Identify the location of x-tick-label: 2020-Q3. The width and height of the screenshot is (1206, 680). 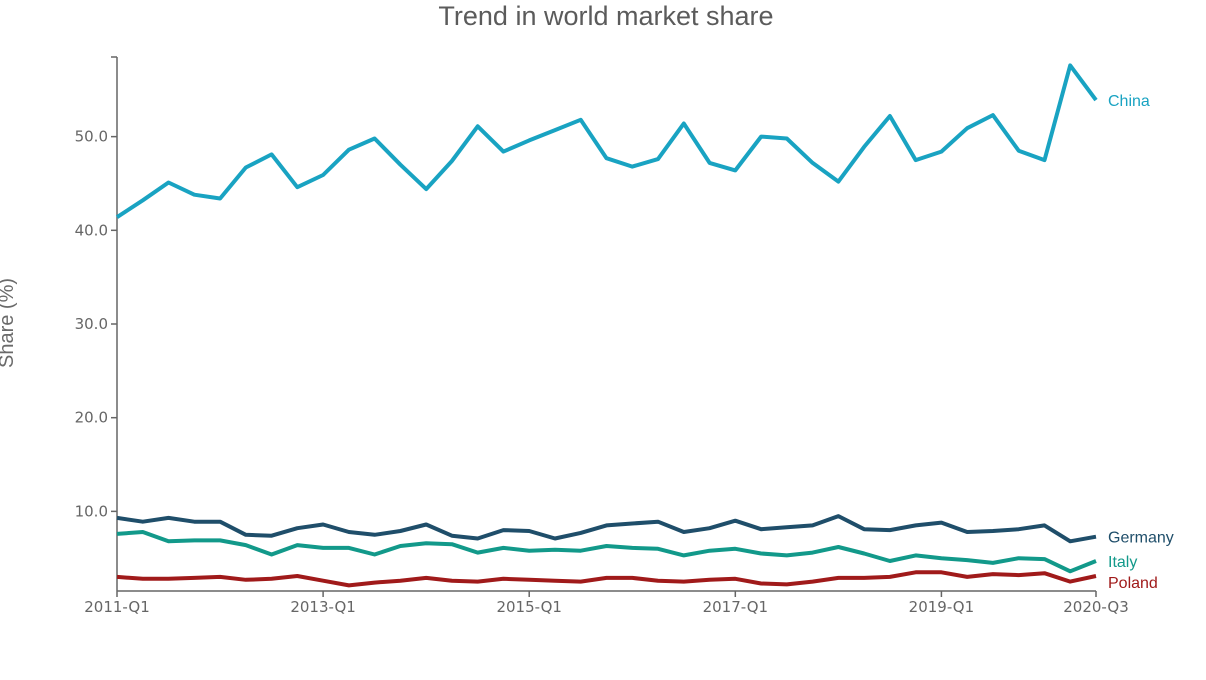
(1096, 607).